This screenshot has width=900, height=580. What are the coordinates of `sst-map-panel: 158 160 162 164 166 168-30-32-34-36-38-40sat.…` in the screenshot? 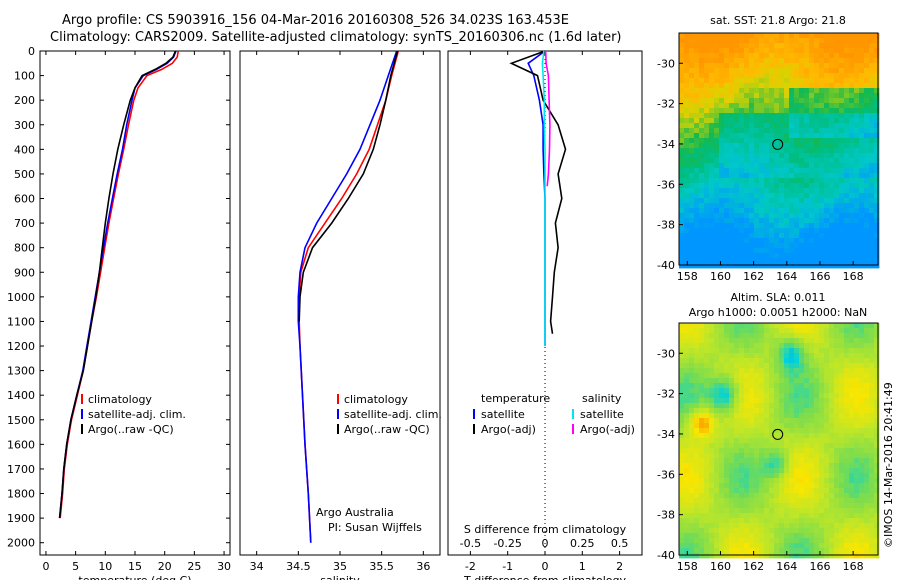 It's located at (768, 148).